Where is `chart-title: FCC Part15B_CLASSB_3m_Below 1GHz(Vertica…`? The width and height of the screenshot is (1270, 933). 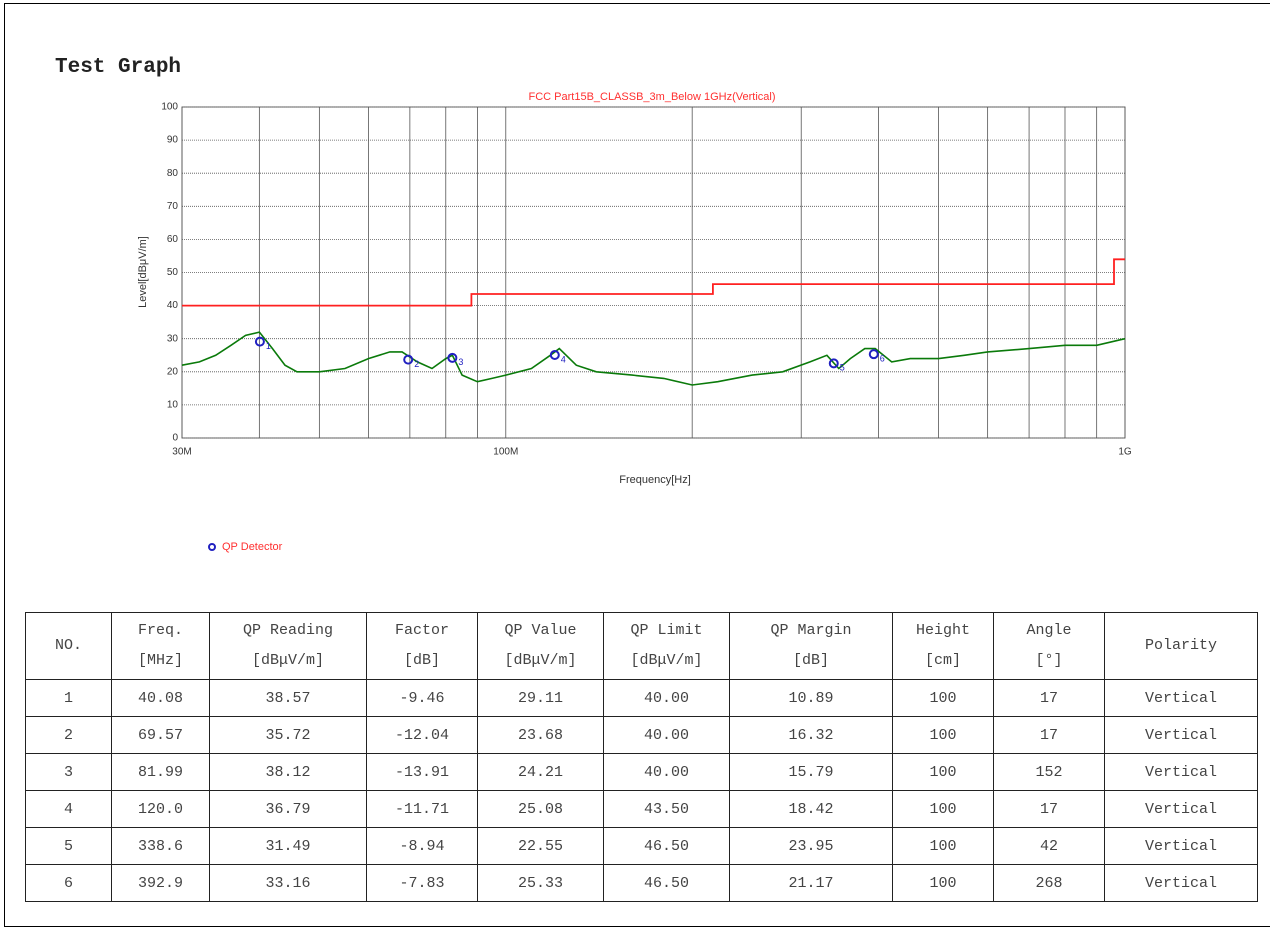 chart-title: FCC Part15B_CLASSB_3m_Below 1GHz(Vertica… is located at coordinates (652, 97).